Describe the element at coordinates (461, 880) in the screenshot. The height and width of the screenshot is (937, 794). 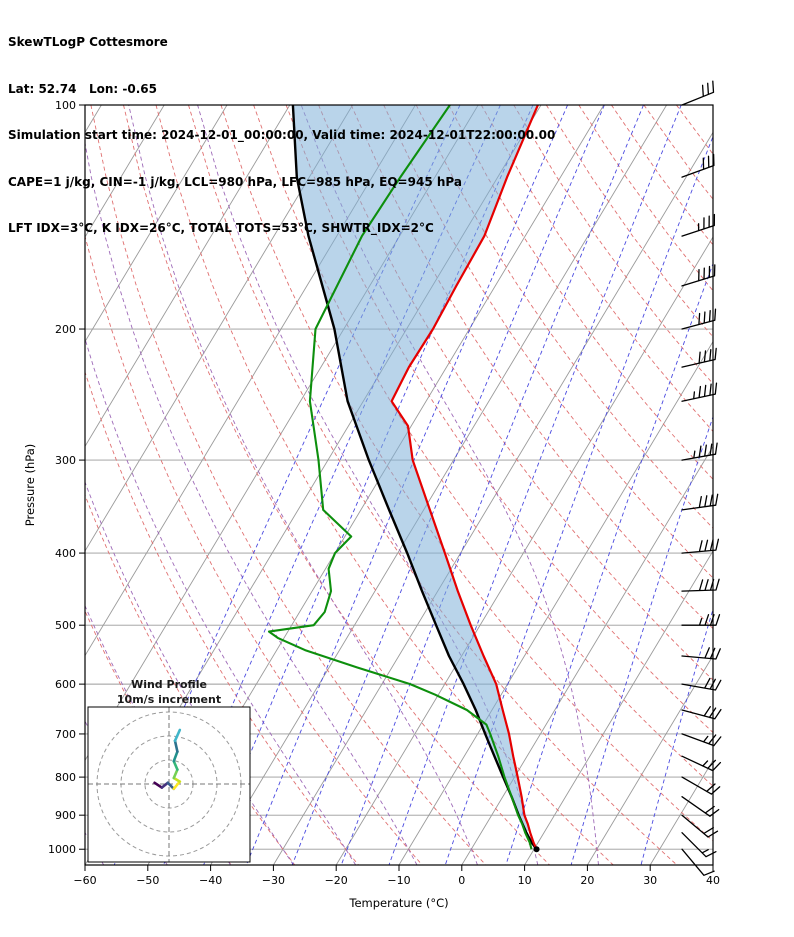
I see `svg-text: 0` at that location.